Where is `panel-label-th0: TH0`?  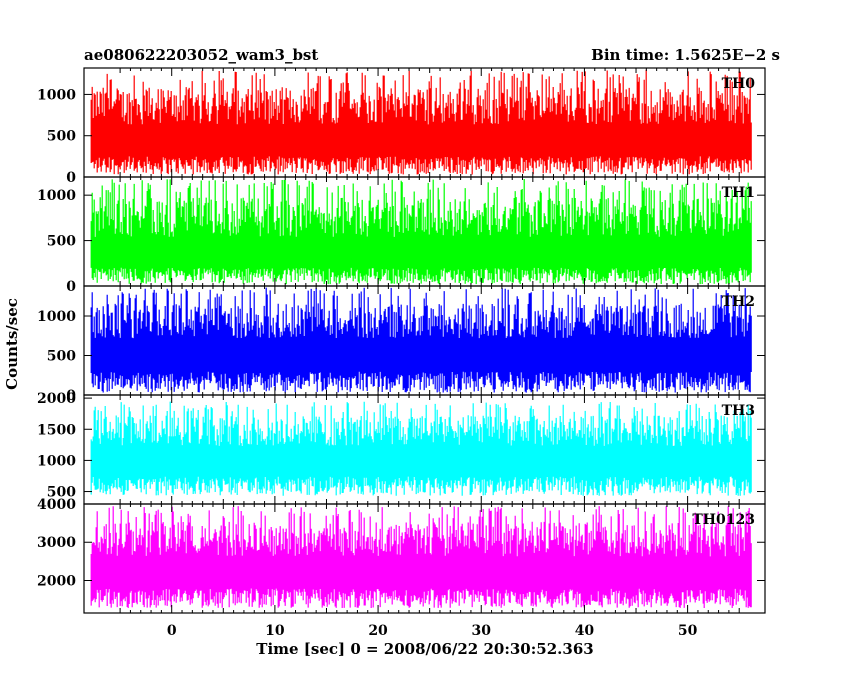
panel-label-th0: TH0 is located at coordinates (739, 84).